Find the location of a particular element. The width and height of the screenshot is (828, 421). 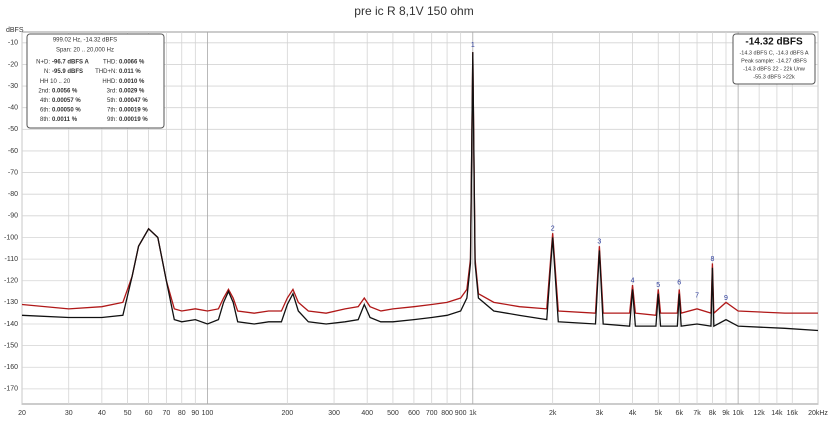

x-tick-label: 300 is located at coordinates (334, 413).